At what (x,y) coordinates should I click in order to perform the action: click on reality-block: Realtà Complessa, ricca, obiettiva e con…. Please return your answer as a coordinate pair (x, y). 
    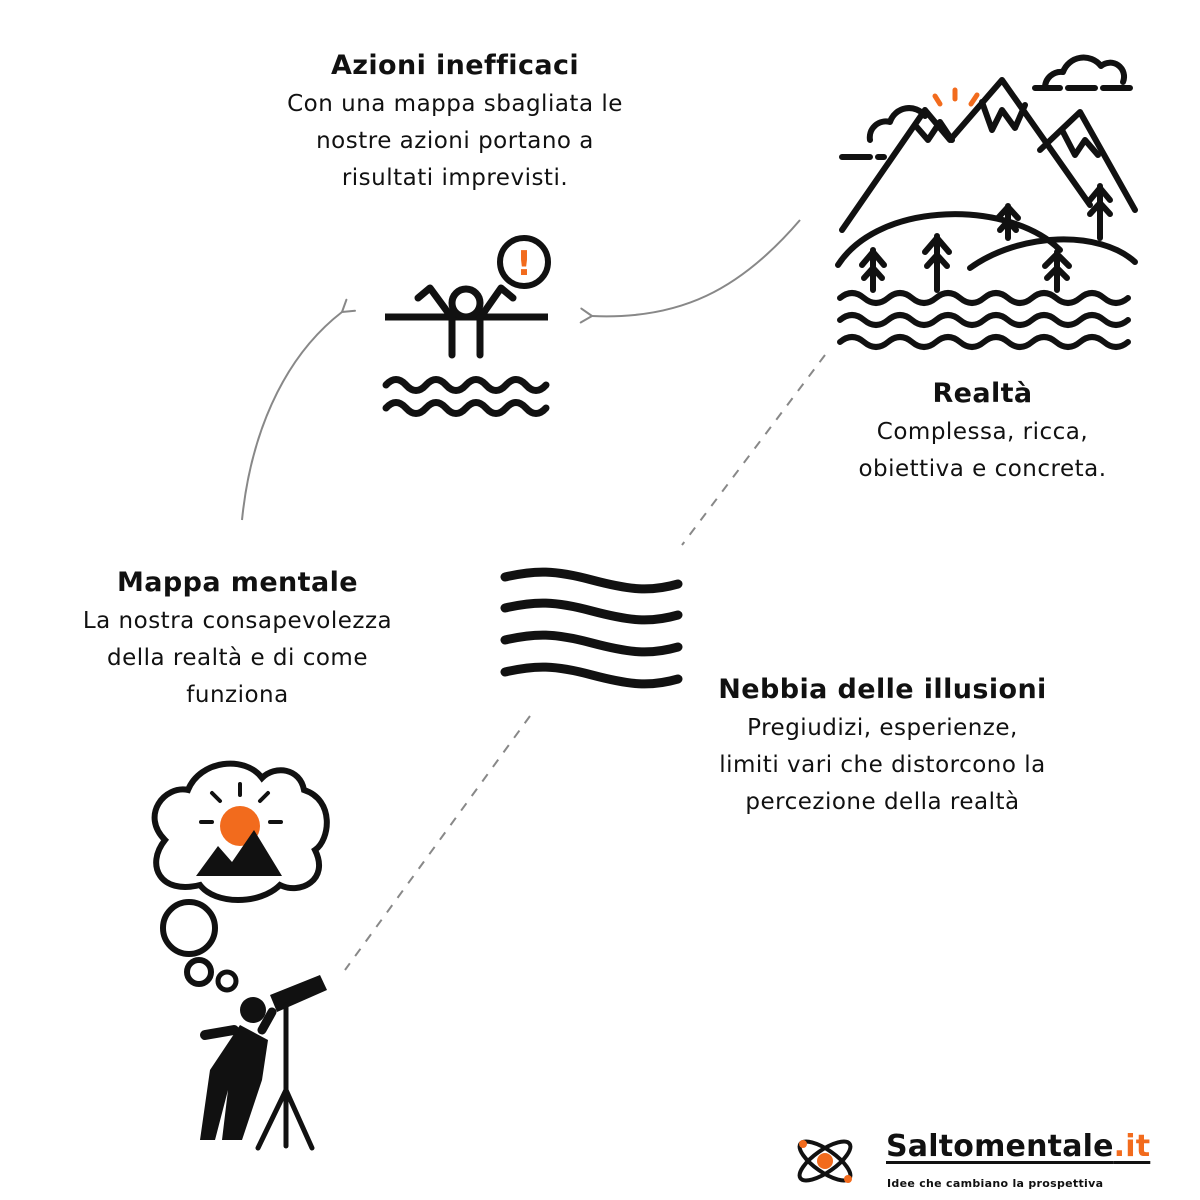
    Looking at the image, I should click on (982, 431).